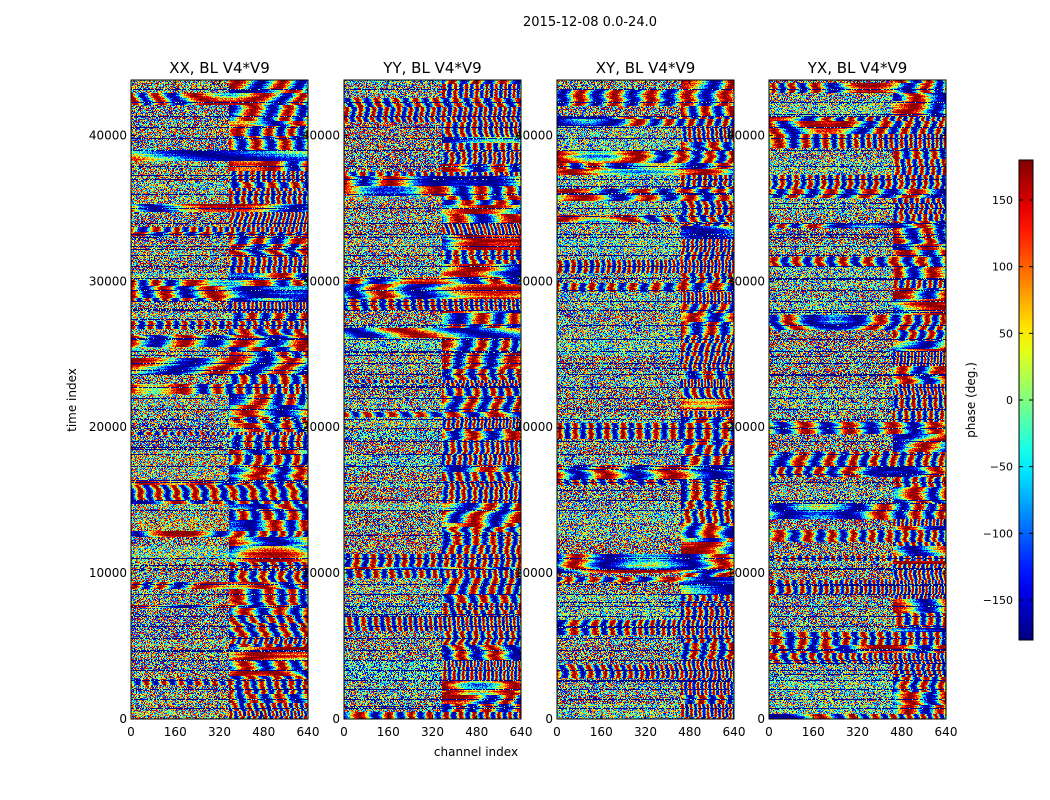 This screenshot has width=1050, height=800. Describe the element at coordinates (646, 68) in the screenshot. I see `panel-title: XY, BL V4*V9` at that location.